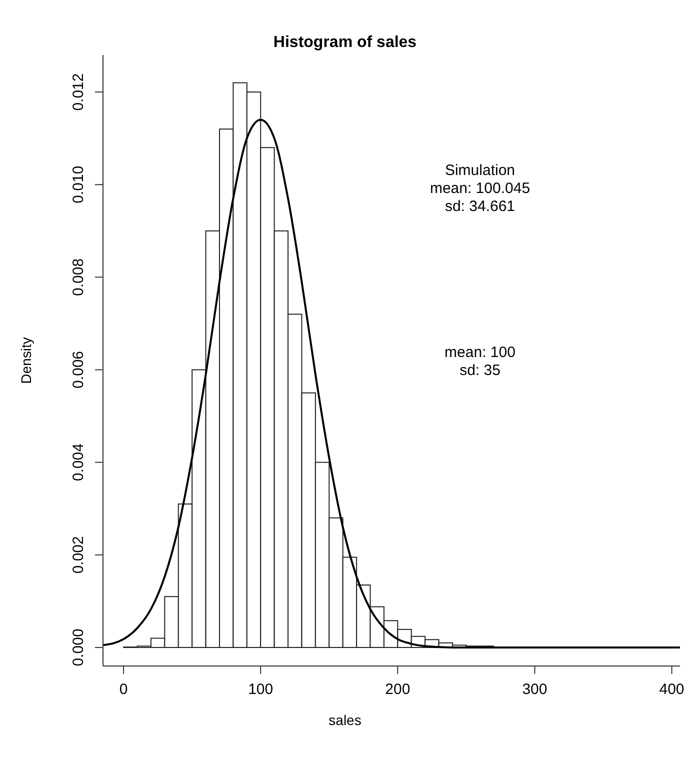 The image size is (693, 758). What do you see at coordinates (78, 277) in the screenshot?
I see `y-tick-label: 0.008` at bounding box center [78, 277].